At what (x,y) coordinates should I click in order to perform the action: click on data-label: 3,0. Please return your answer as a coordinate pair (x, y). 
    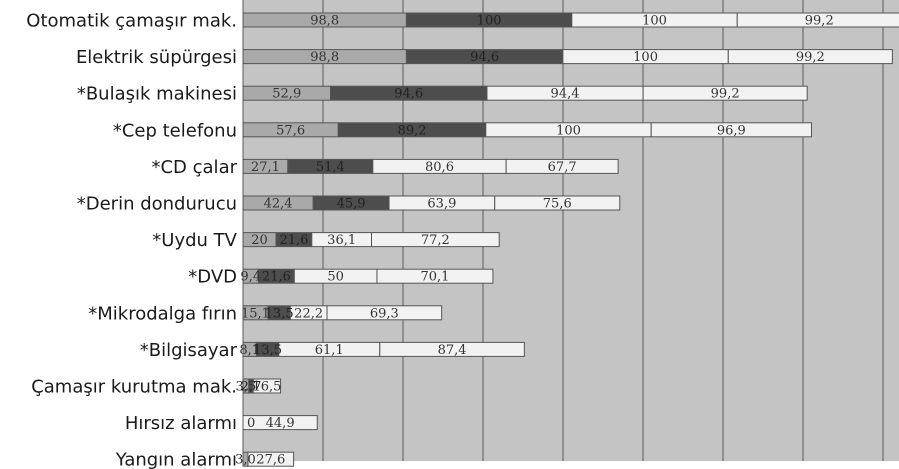
    Looking at the image, I should click on (245, 460).